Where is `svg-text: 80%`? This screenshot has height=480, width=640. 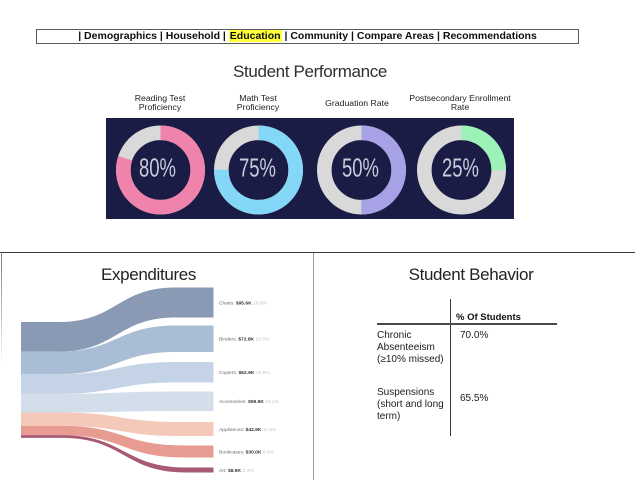
svg-text: 80% is located at coordinates (157, 168).